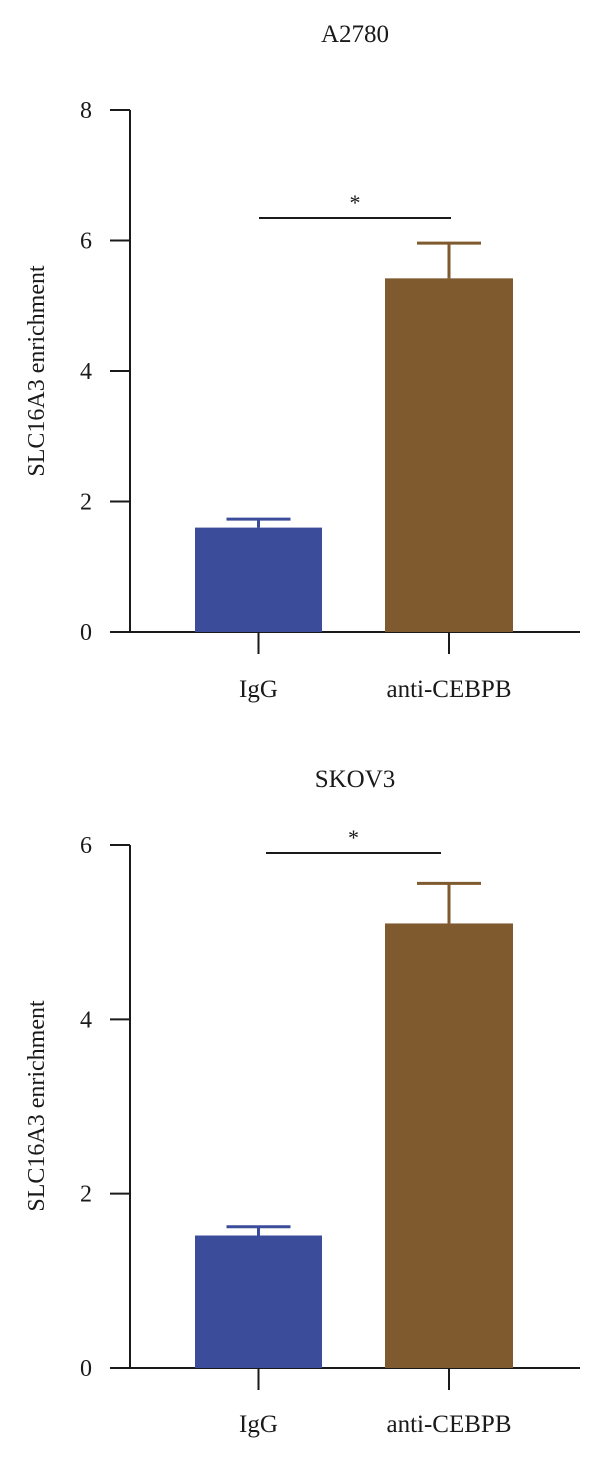 The image size is (600, 1461). I want to click on panel-2-x-category-label-1: IgG, so click(258, 1424).